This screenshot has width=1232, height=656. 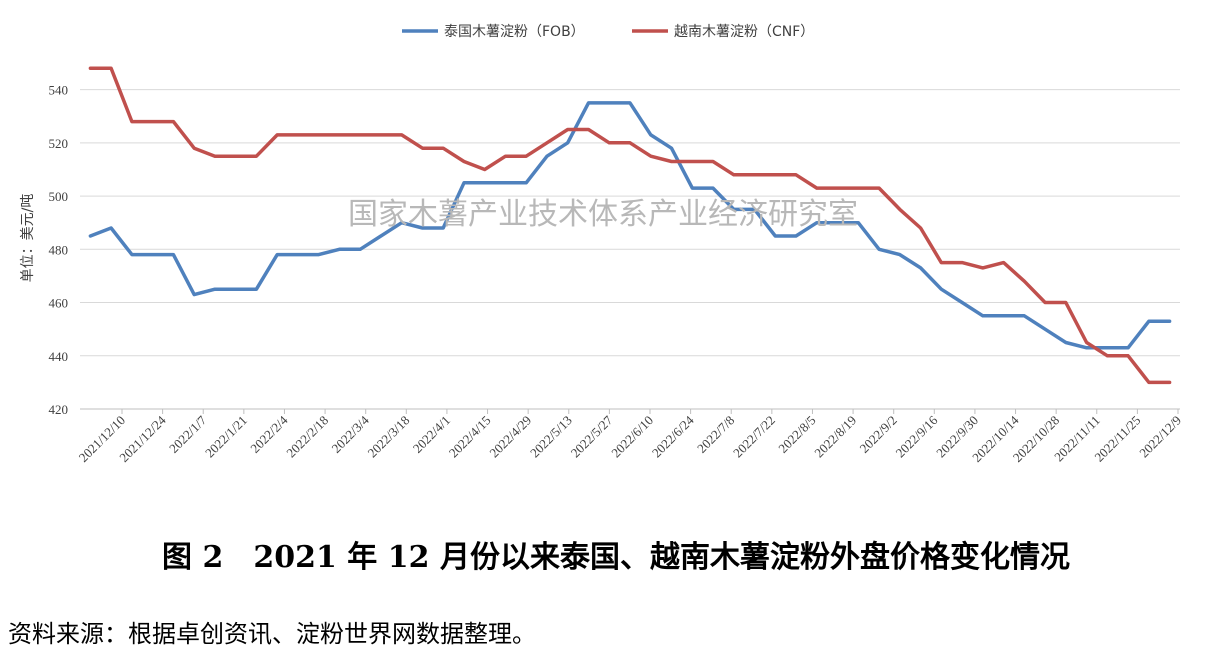 I want to click on y-tick-label: 480, so click(x=59, y=249).